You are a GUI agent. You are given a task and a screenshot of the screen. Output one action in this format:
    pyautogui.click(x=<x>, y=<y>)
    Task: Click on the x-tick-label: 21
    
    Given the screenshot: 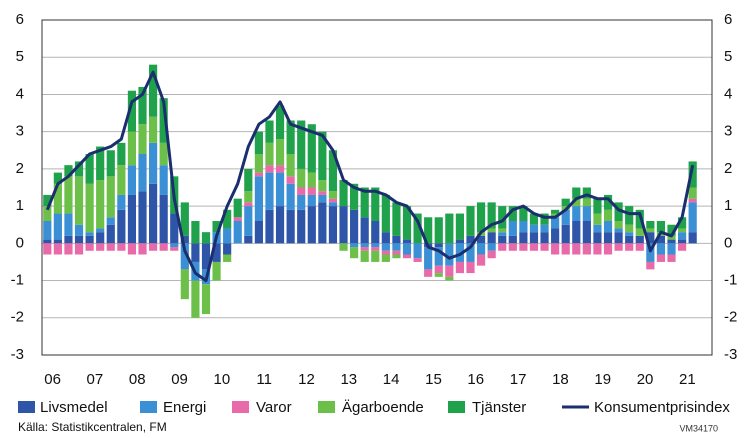 What is the action you would take?
    pyautogui.click(x=687, y=379)
    